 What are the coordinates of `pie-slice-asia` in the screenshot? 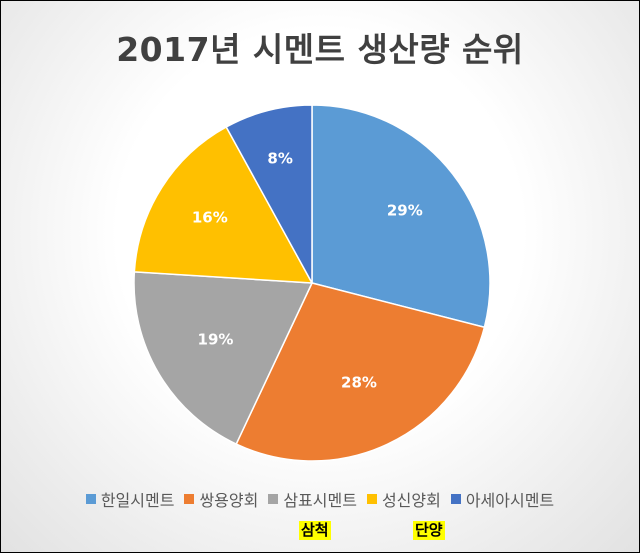 It's located at (269, 194).